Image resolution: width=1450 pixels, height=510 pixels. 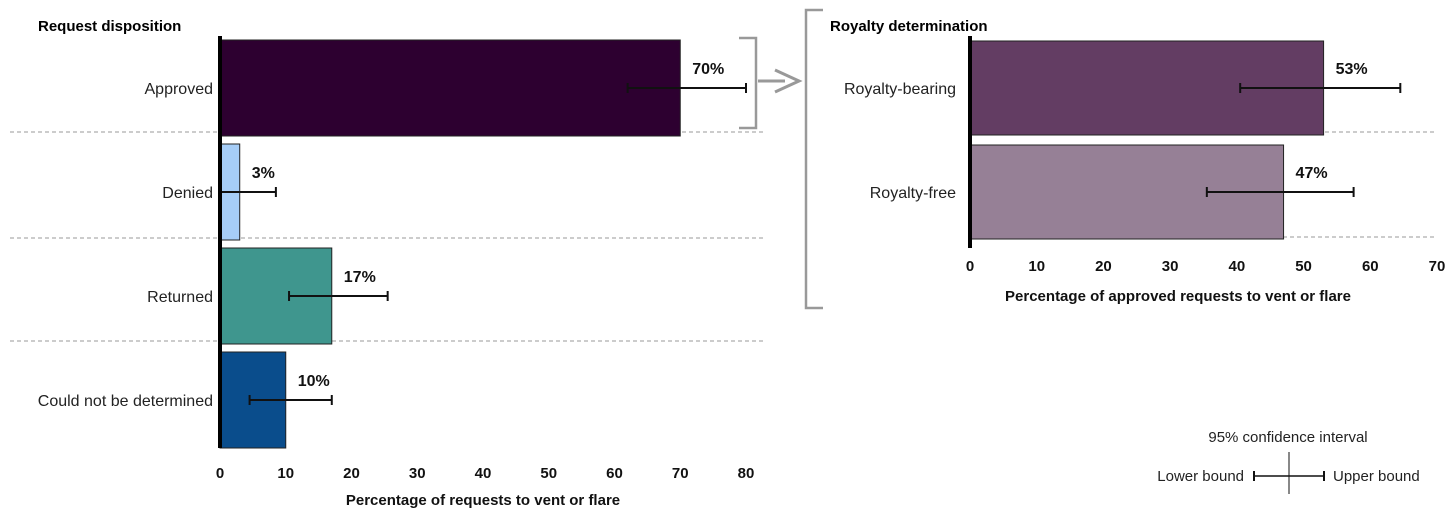 What do you see at coordinates (109, 26) in the screenshot?
I see `left-chart-title: Request disposition` at bounding box center [109, 26].